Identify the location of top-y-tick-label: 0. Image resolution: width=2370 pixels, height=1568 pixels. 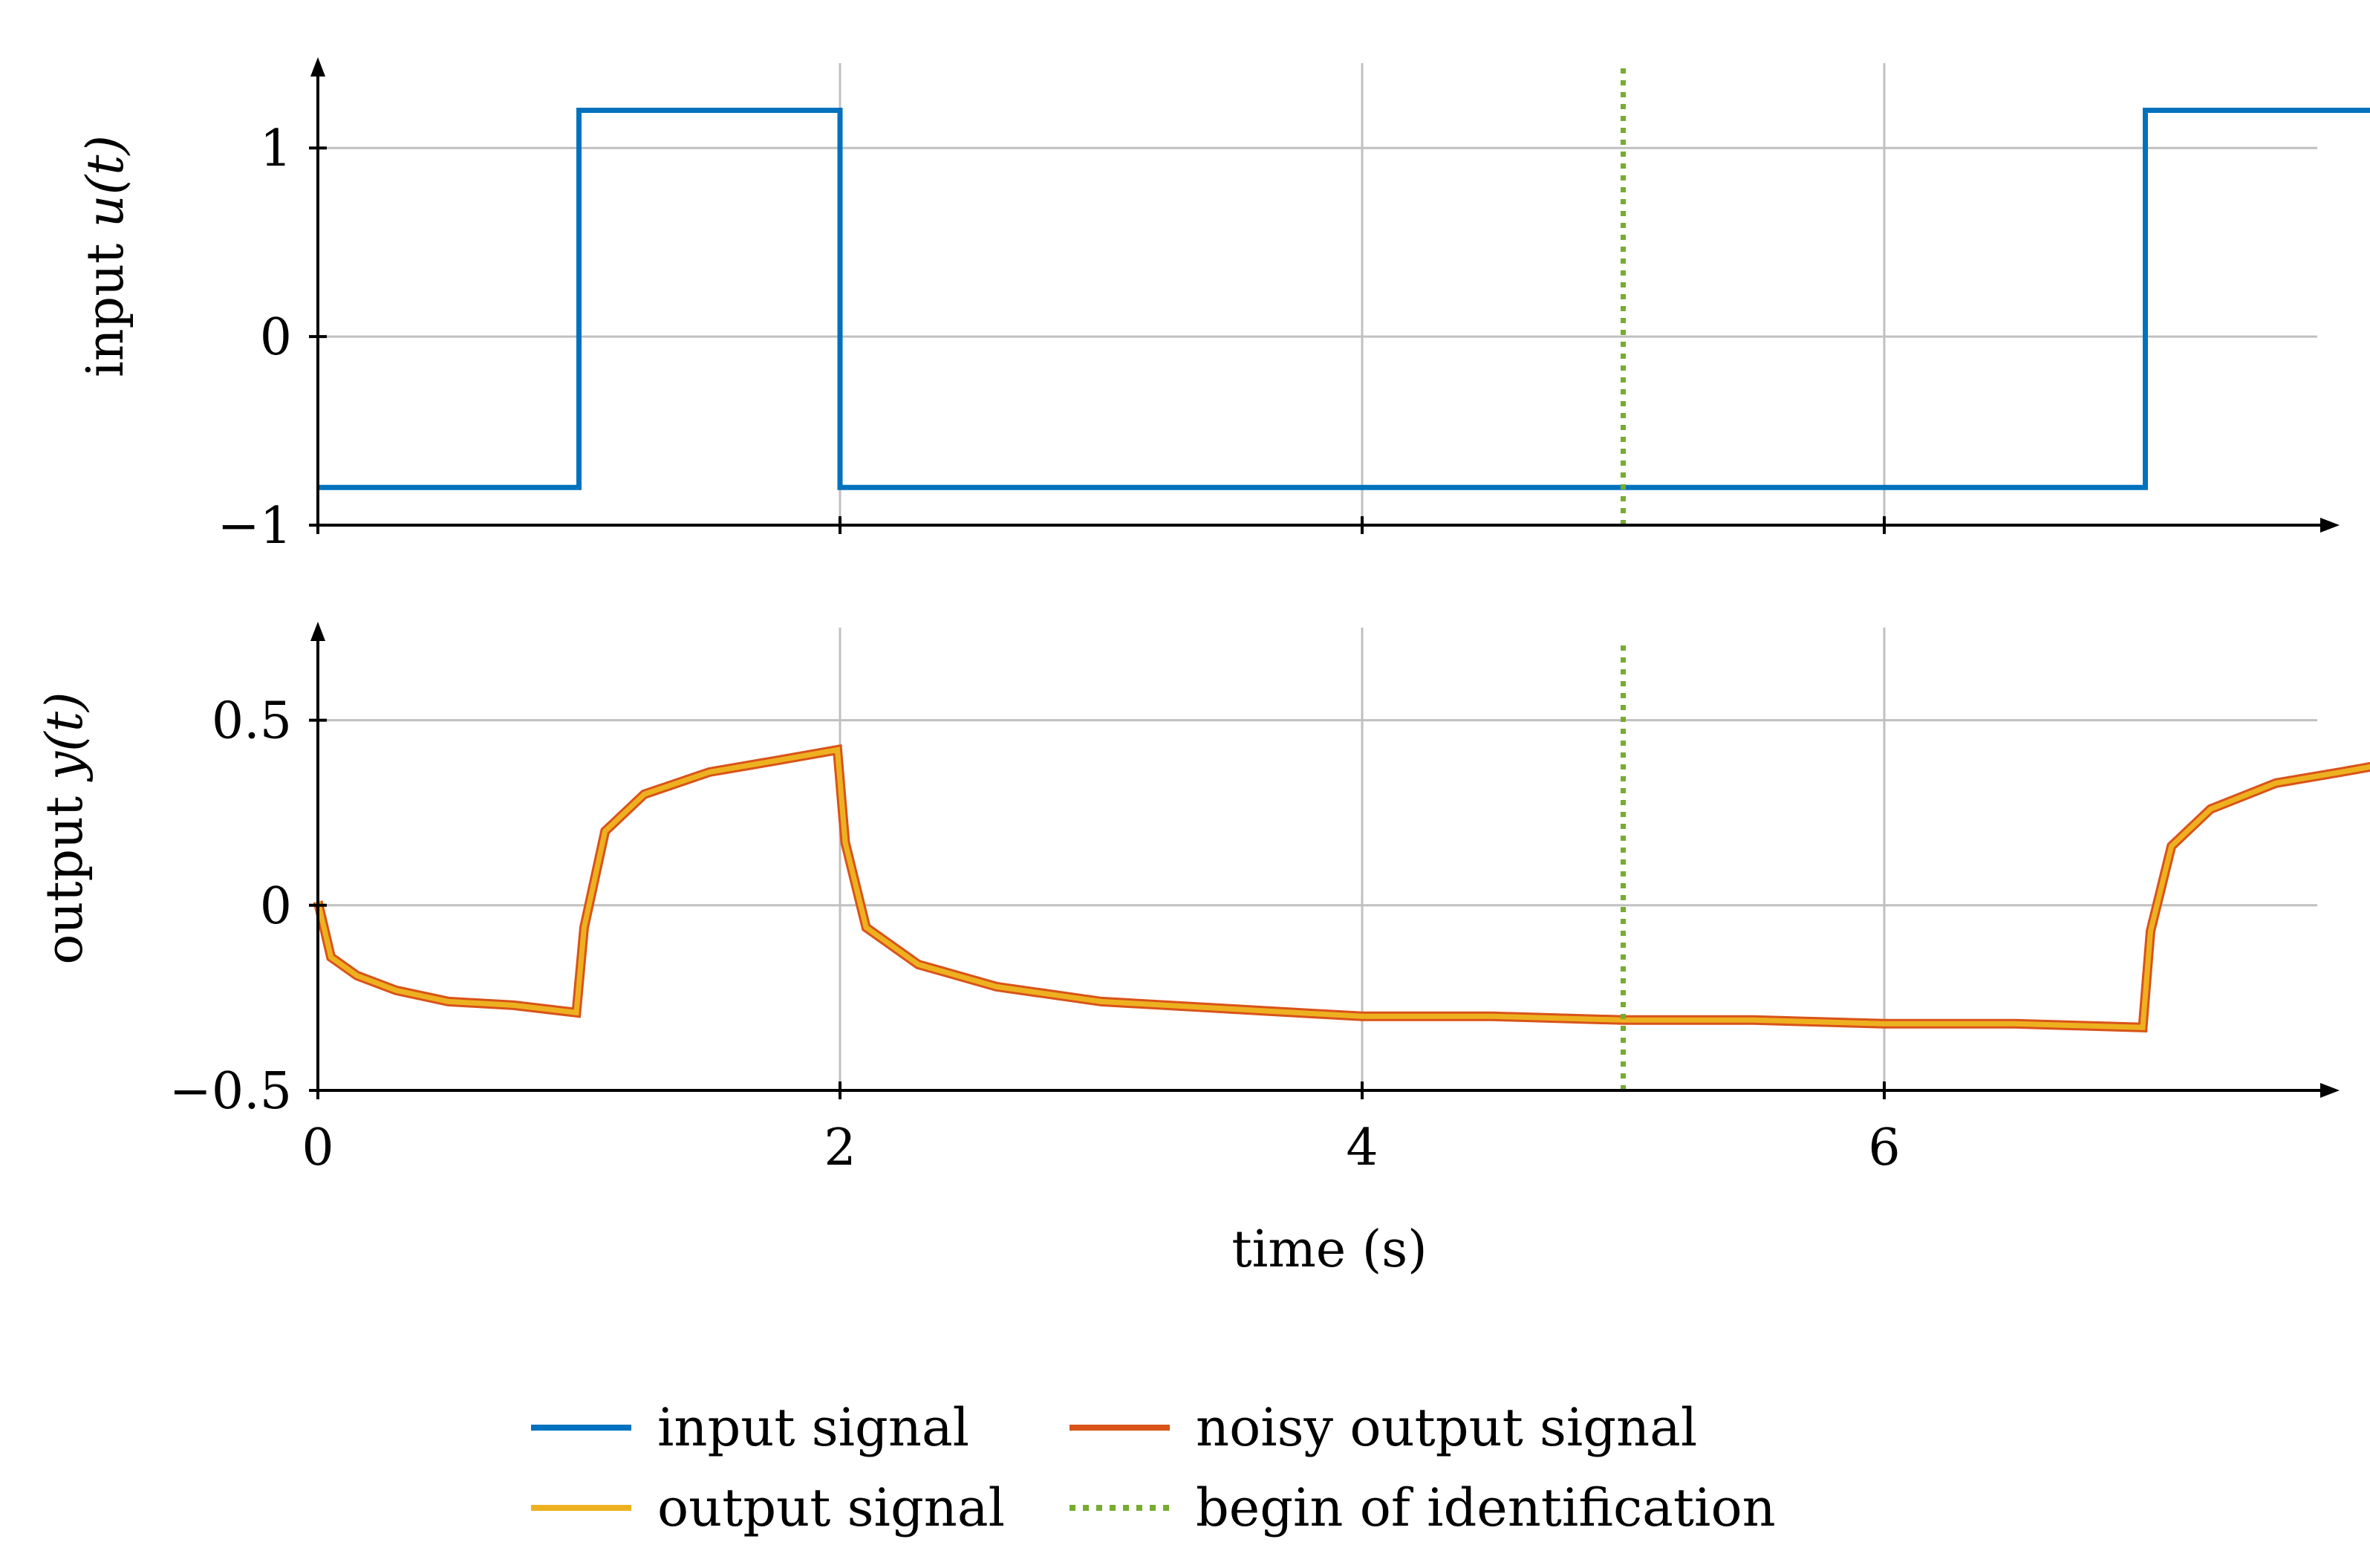
(276, 338).